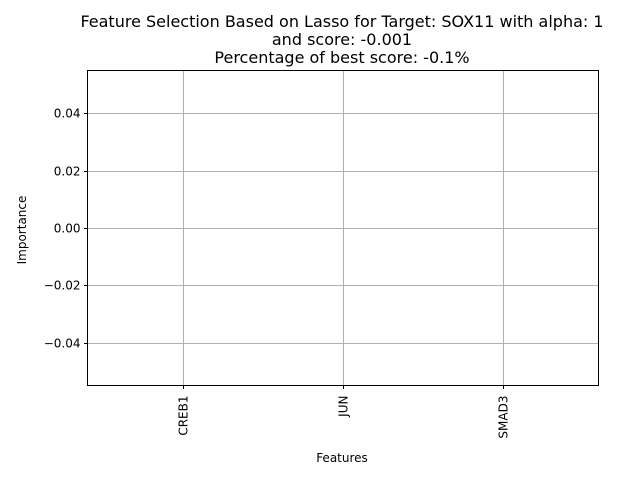  I want to click on x-axis: CREB1 JUN SMAD3, so click(344, 412).